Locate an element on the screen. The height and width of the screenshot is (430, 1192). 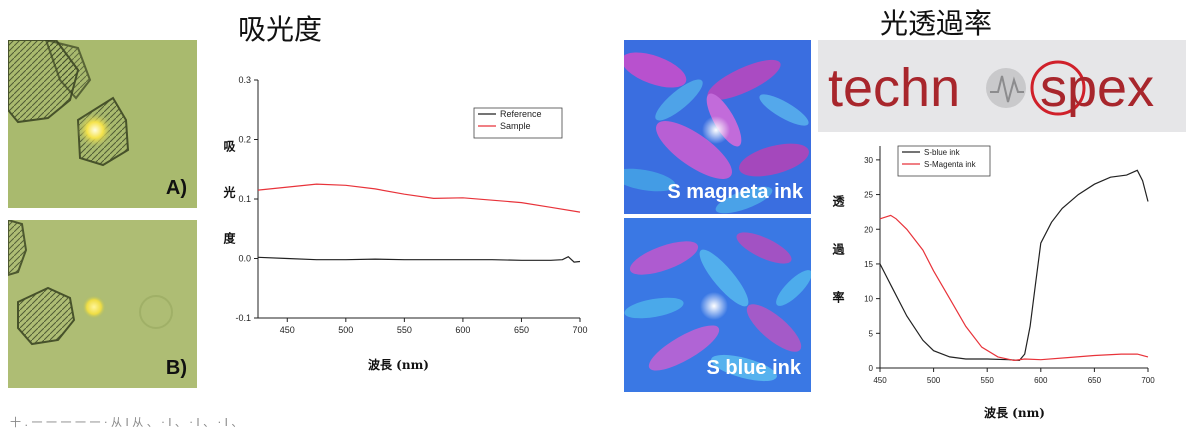
micrograph-a: A) is located at coordinates (102, 124).